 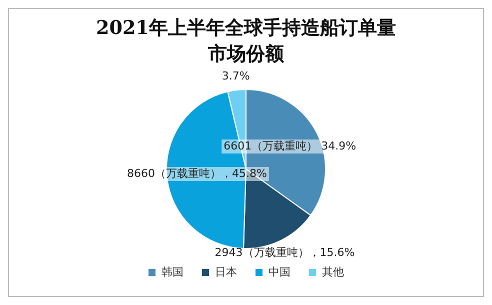 I want to click on legend-label: 日本, so click(x=226, y=271).